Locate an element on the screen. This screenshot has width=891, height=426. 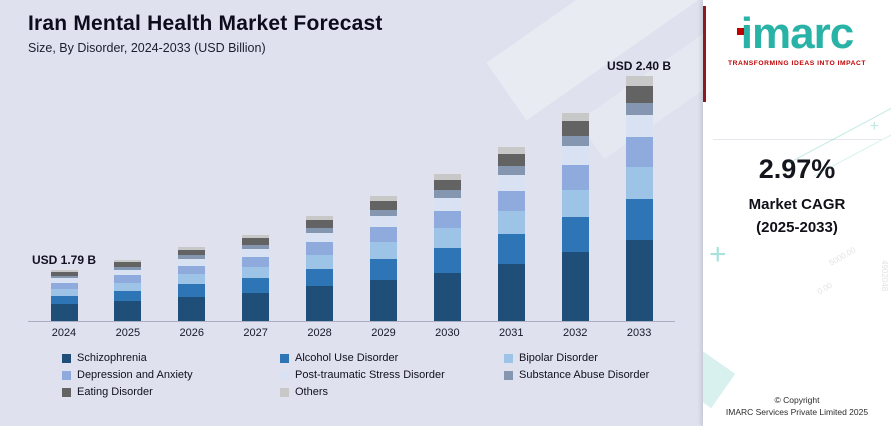
legend-label: Eating Disorder is located at coordinates (115, 392).